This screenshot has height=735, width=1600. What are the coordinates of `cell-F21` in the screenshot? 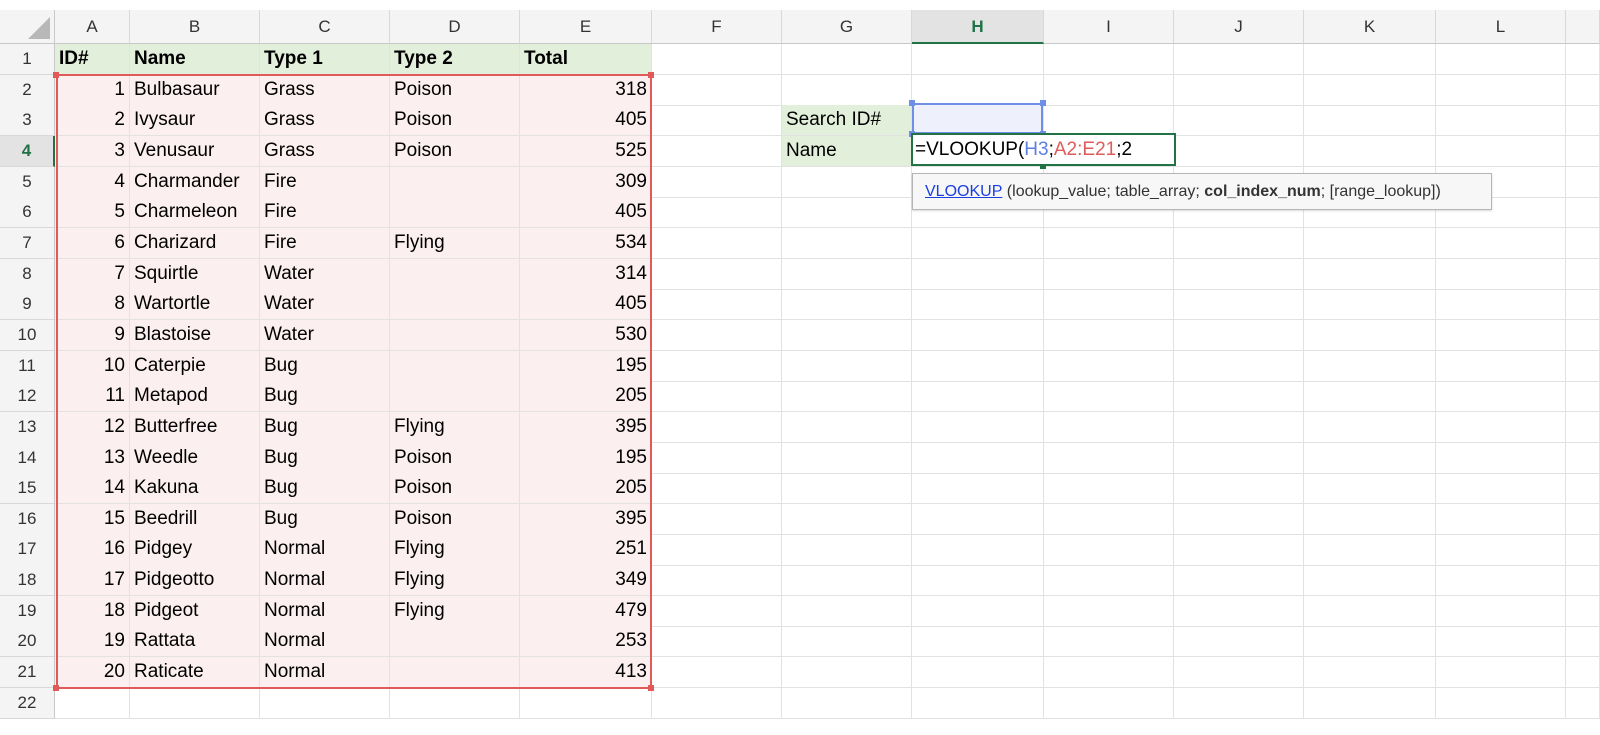 It's located at (717, 673).